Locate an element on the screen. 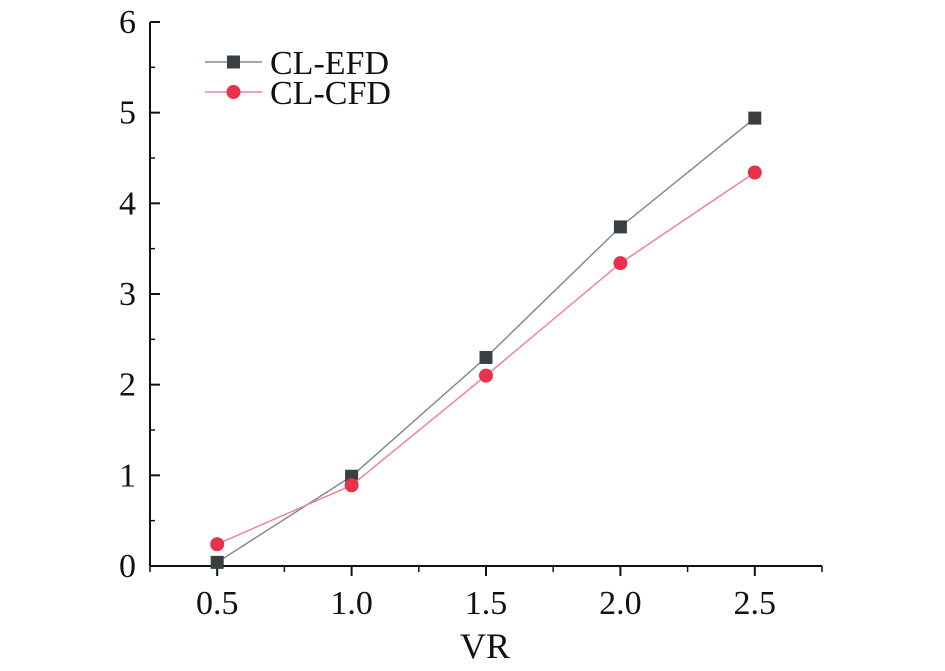 The width and height of the screenshot is (945, 671). x-axis-title: VR is located at coordinates (485, 646).